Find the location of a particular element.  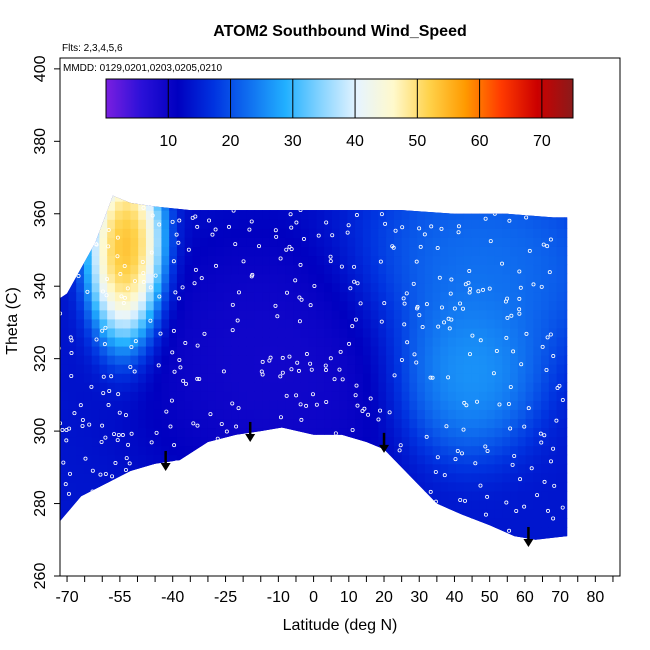

y-tick-label: 320 is located at coordinates (40, 358).